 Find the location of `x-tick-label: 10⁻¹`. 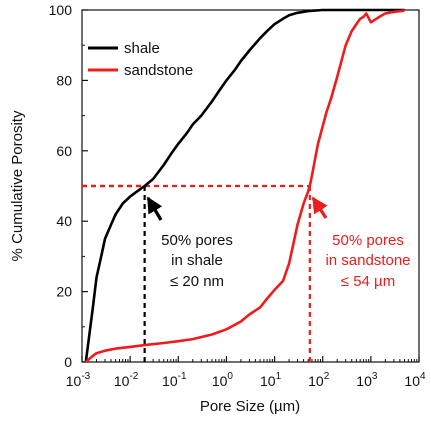

x-tick-label: 10⁻¹ is located at coordinates (174, 380).